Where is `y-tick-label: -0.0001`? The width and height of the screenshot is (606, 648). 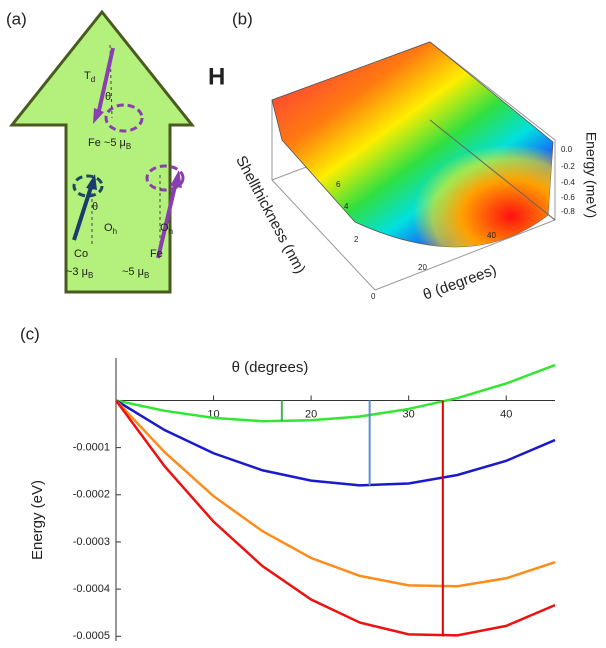
y-tick-label: -0.0001 is located at coordinates (91, 448).